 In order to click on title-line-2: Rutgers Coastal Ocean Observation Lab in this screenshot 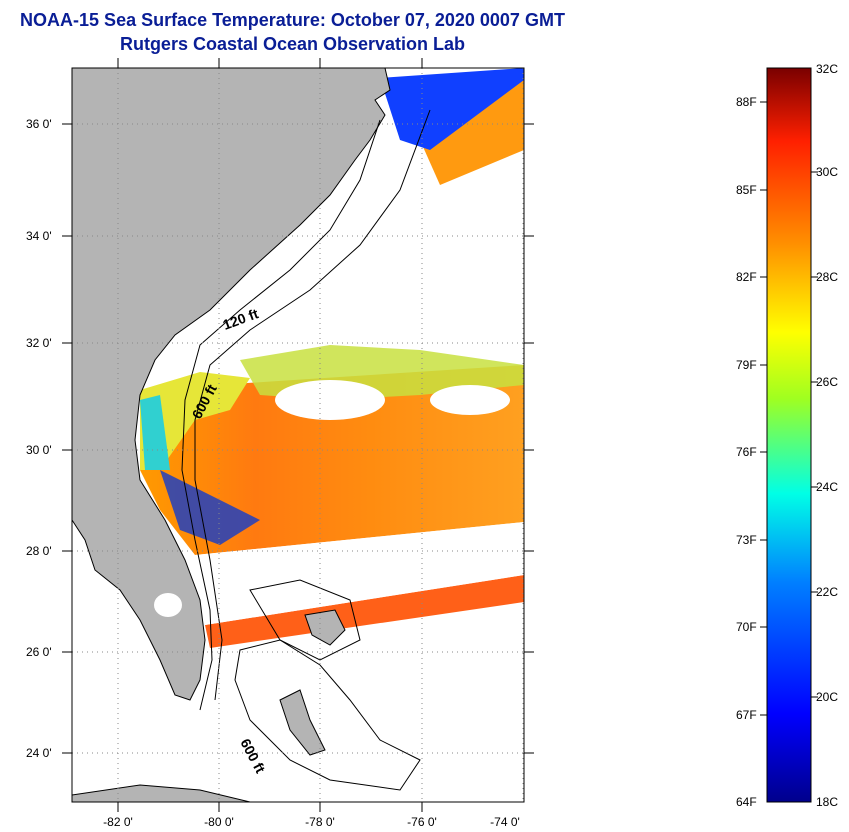, I will do `click(292, 44)`.